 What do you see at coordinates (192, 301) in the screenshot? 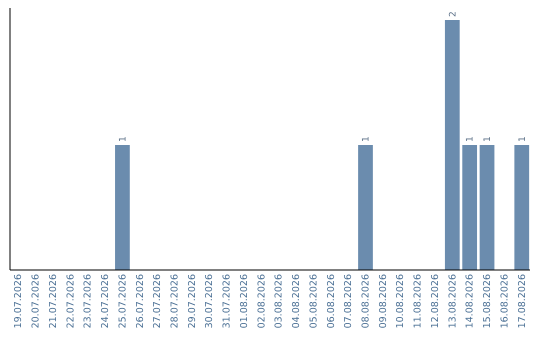
I see `x-tick-label: 29.07.2026` at bounding box center [192, 301].